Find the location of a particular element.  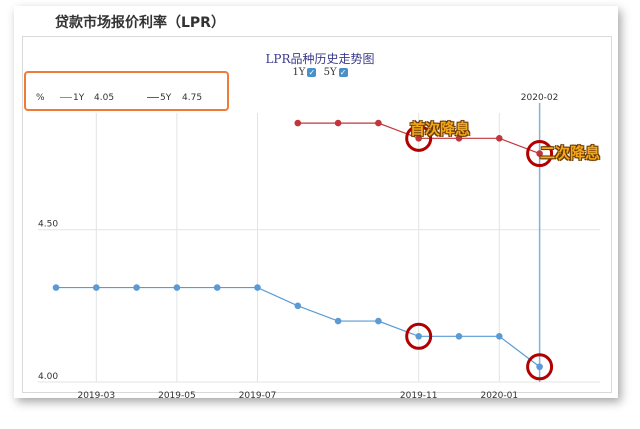

y-tick-label: 4.50 is located at coordinates (48, 225).